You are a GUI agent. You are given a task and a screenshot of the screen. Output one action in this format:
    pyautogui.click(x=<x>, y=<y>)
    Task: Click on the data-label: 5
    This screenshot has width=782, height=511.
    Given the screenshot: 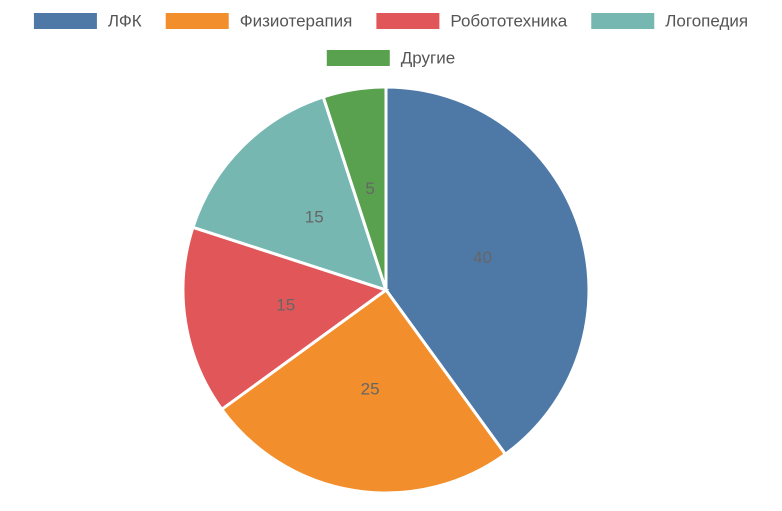 What is the action you would take?
    pyautogui.click(x=369, y=188)
    